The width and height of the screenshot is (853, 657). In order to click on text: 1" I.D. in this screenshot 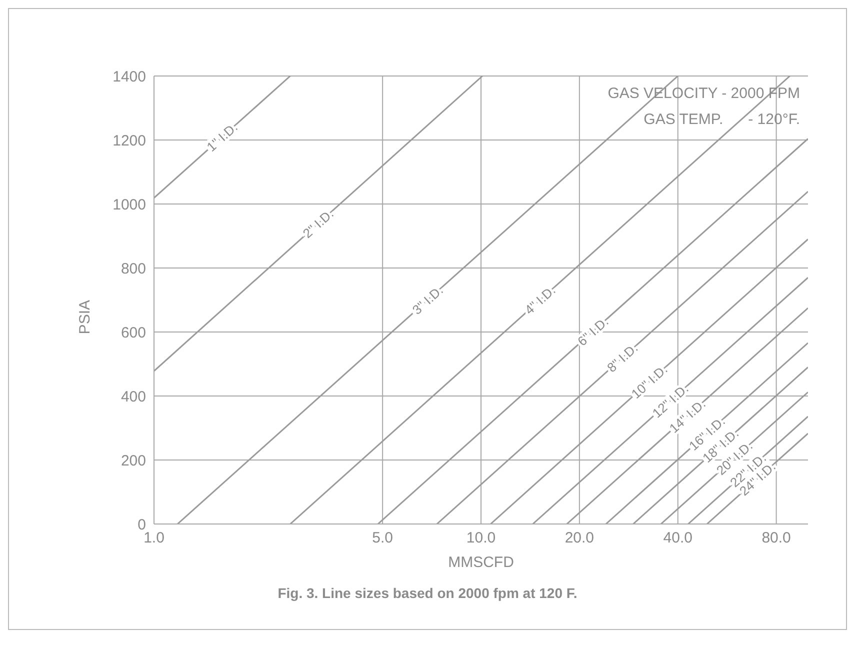, I will do `click(222, 136)`.